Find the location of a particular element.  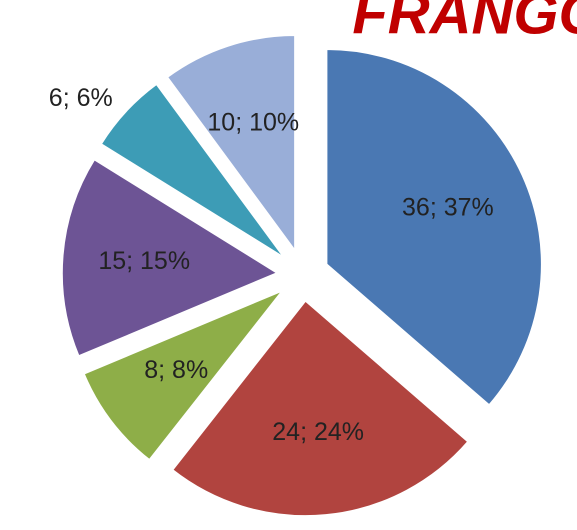

data-label: 8; 8% is located at coordinates (176, 370).